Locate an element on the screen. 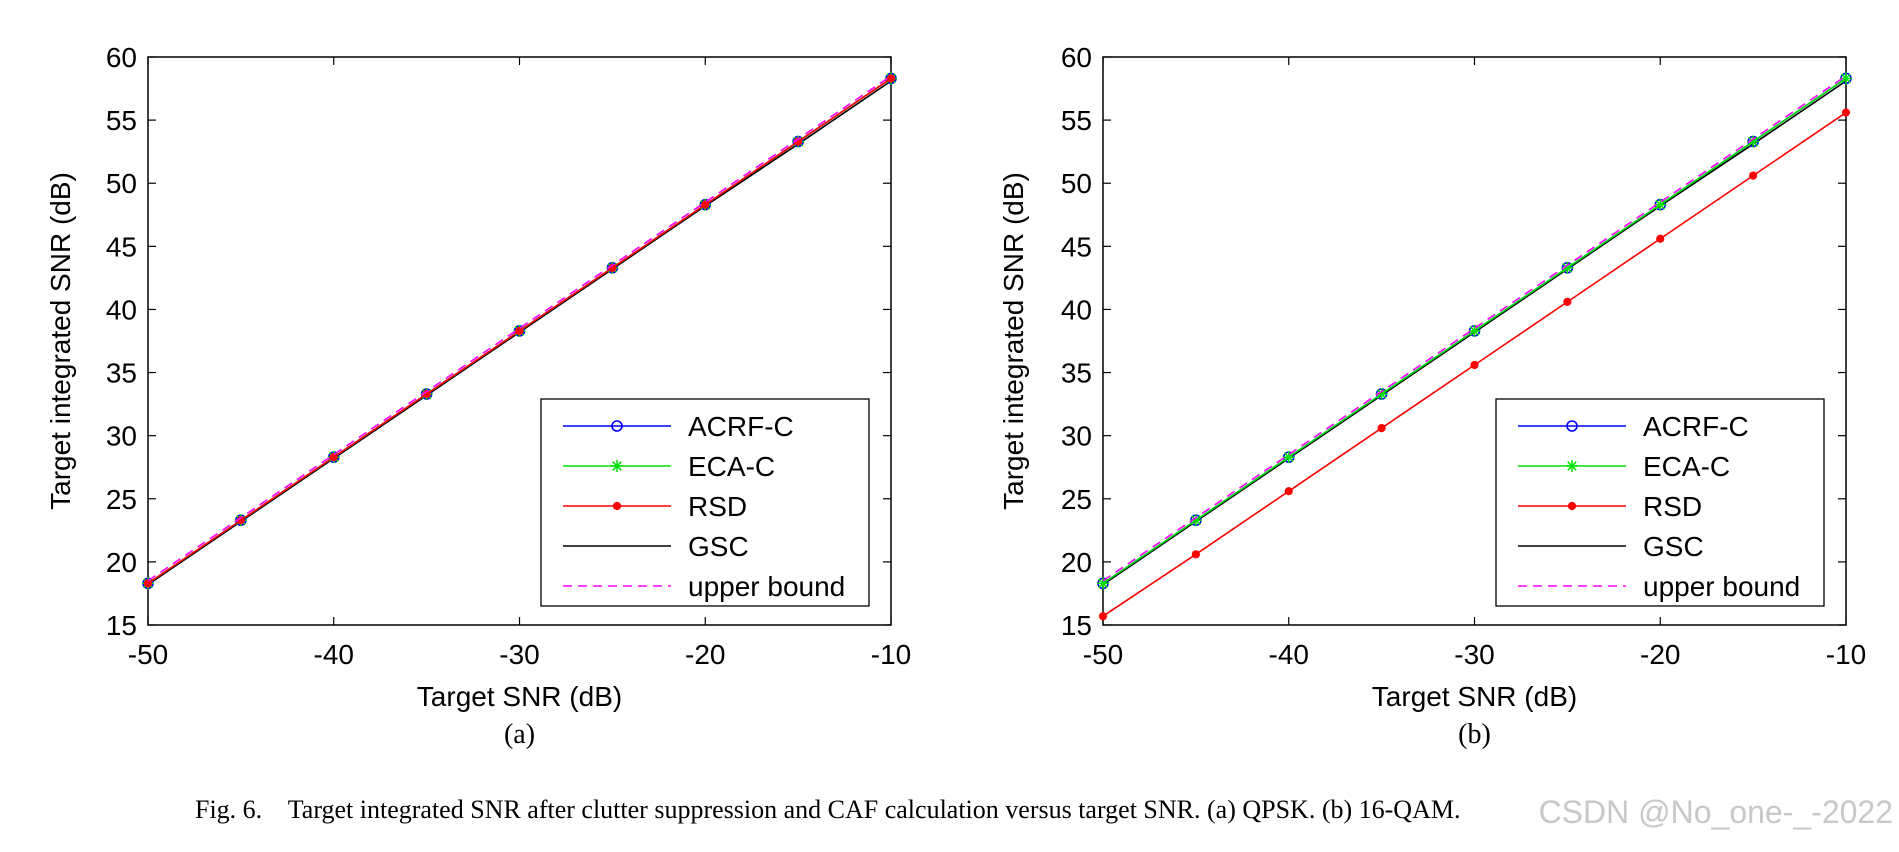  y-axis-label-b: Target integrated SNR (dB) is located at coordinates (1013, 341).